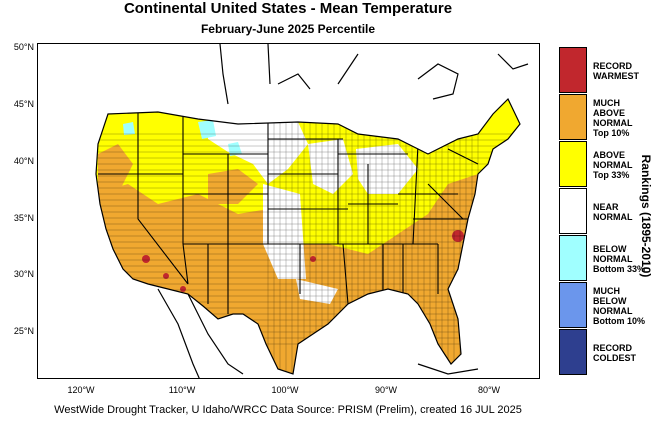  Describe the element at coordinates (615, 357) in the screenshot. I see `legend-label-line: COLDEST` at that location.